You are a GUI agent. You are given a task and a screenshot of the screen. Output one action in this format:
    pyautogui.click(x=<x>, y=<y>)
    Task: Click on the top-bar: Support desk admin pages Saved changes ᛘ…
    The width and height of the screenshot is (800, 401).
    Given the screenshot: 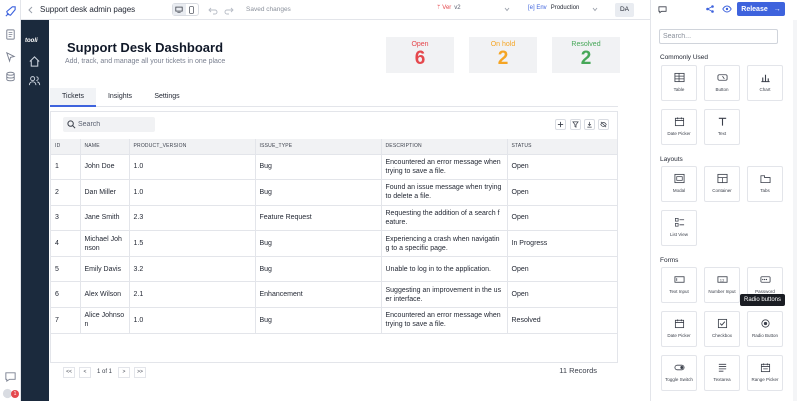 What is the action you would take?
    pyautogui.click(x=410, y=10)
    